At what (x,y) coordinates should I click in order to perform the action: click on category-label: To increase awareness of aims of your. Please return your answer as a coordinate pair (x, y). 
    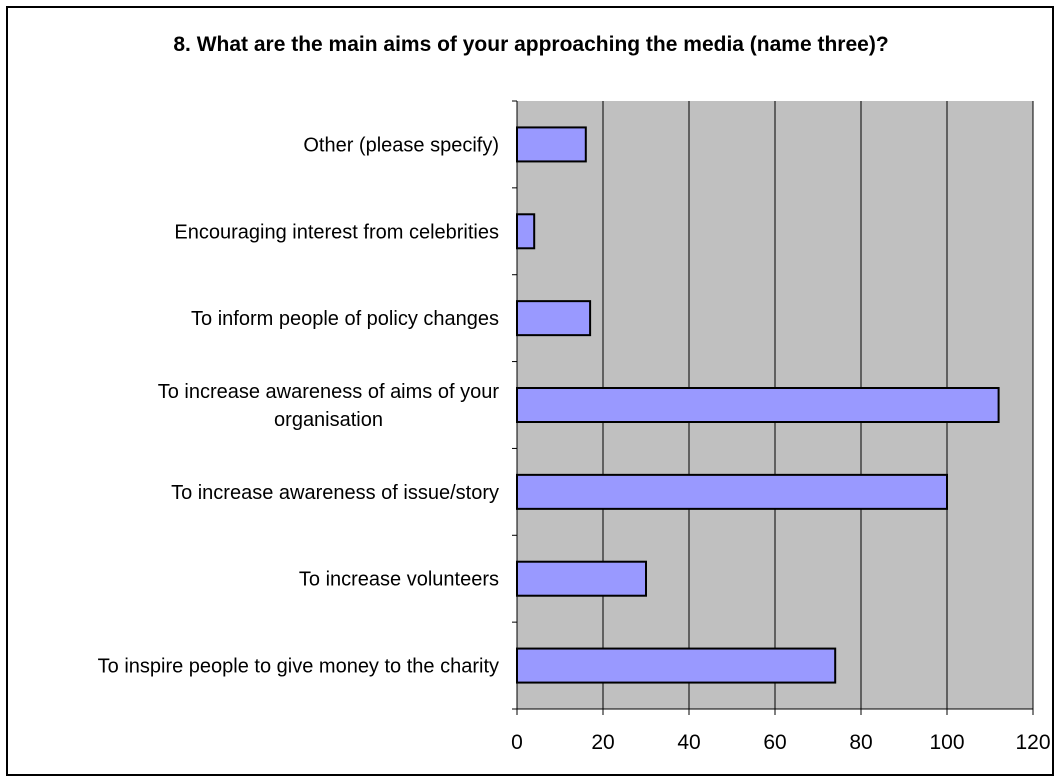
    Looking at the image, I should click on (329, 392).